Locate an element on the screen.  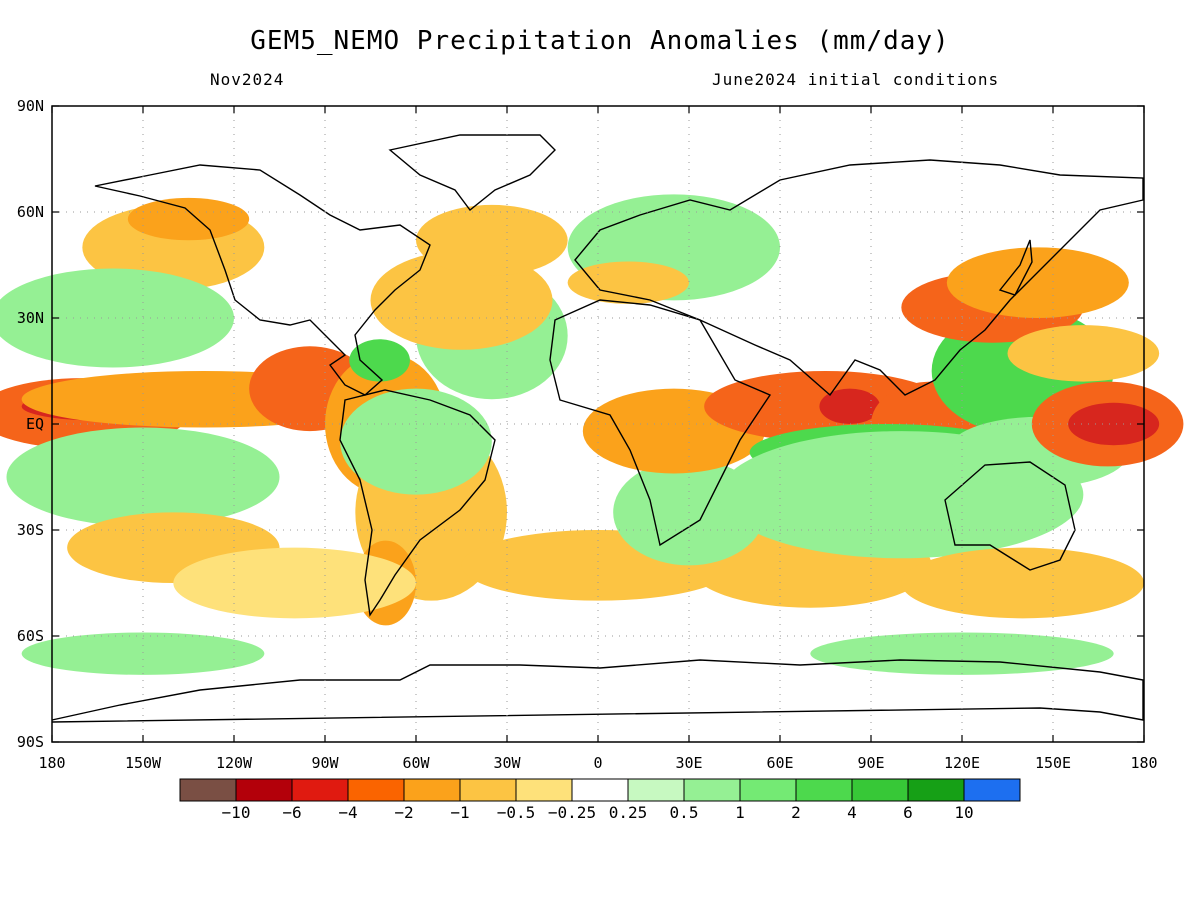
colorbar-label: 0.25 is located at coordinates (628, 812).